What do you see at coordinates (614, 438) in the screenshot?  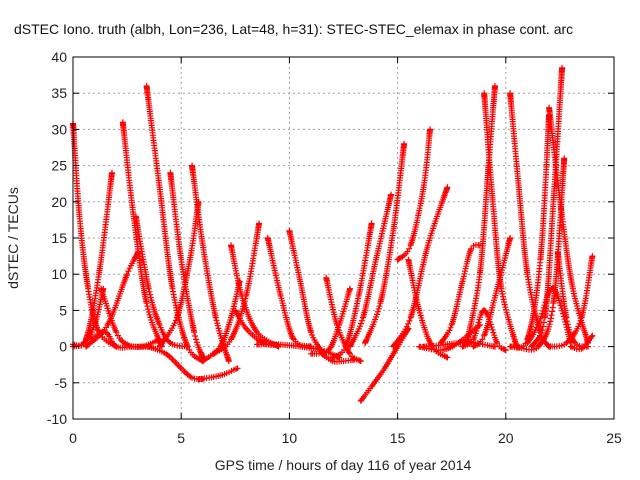 I see `x-tick-label: 25` at bounding box center [614, 438].